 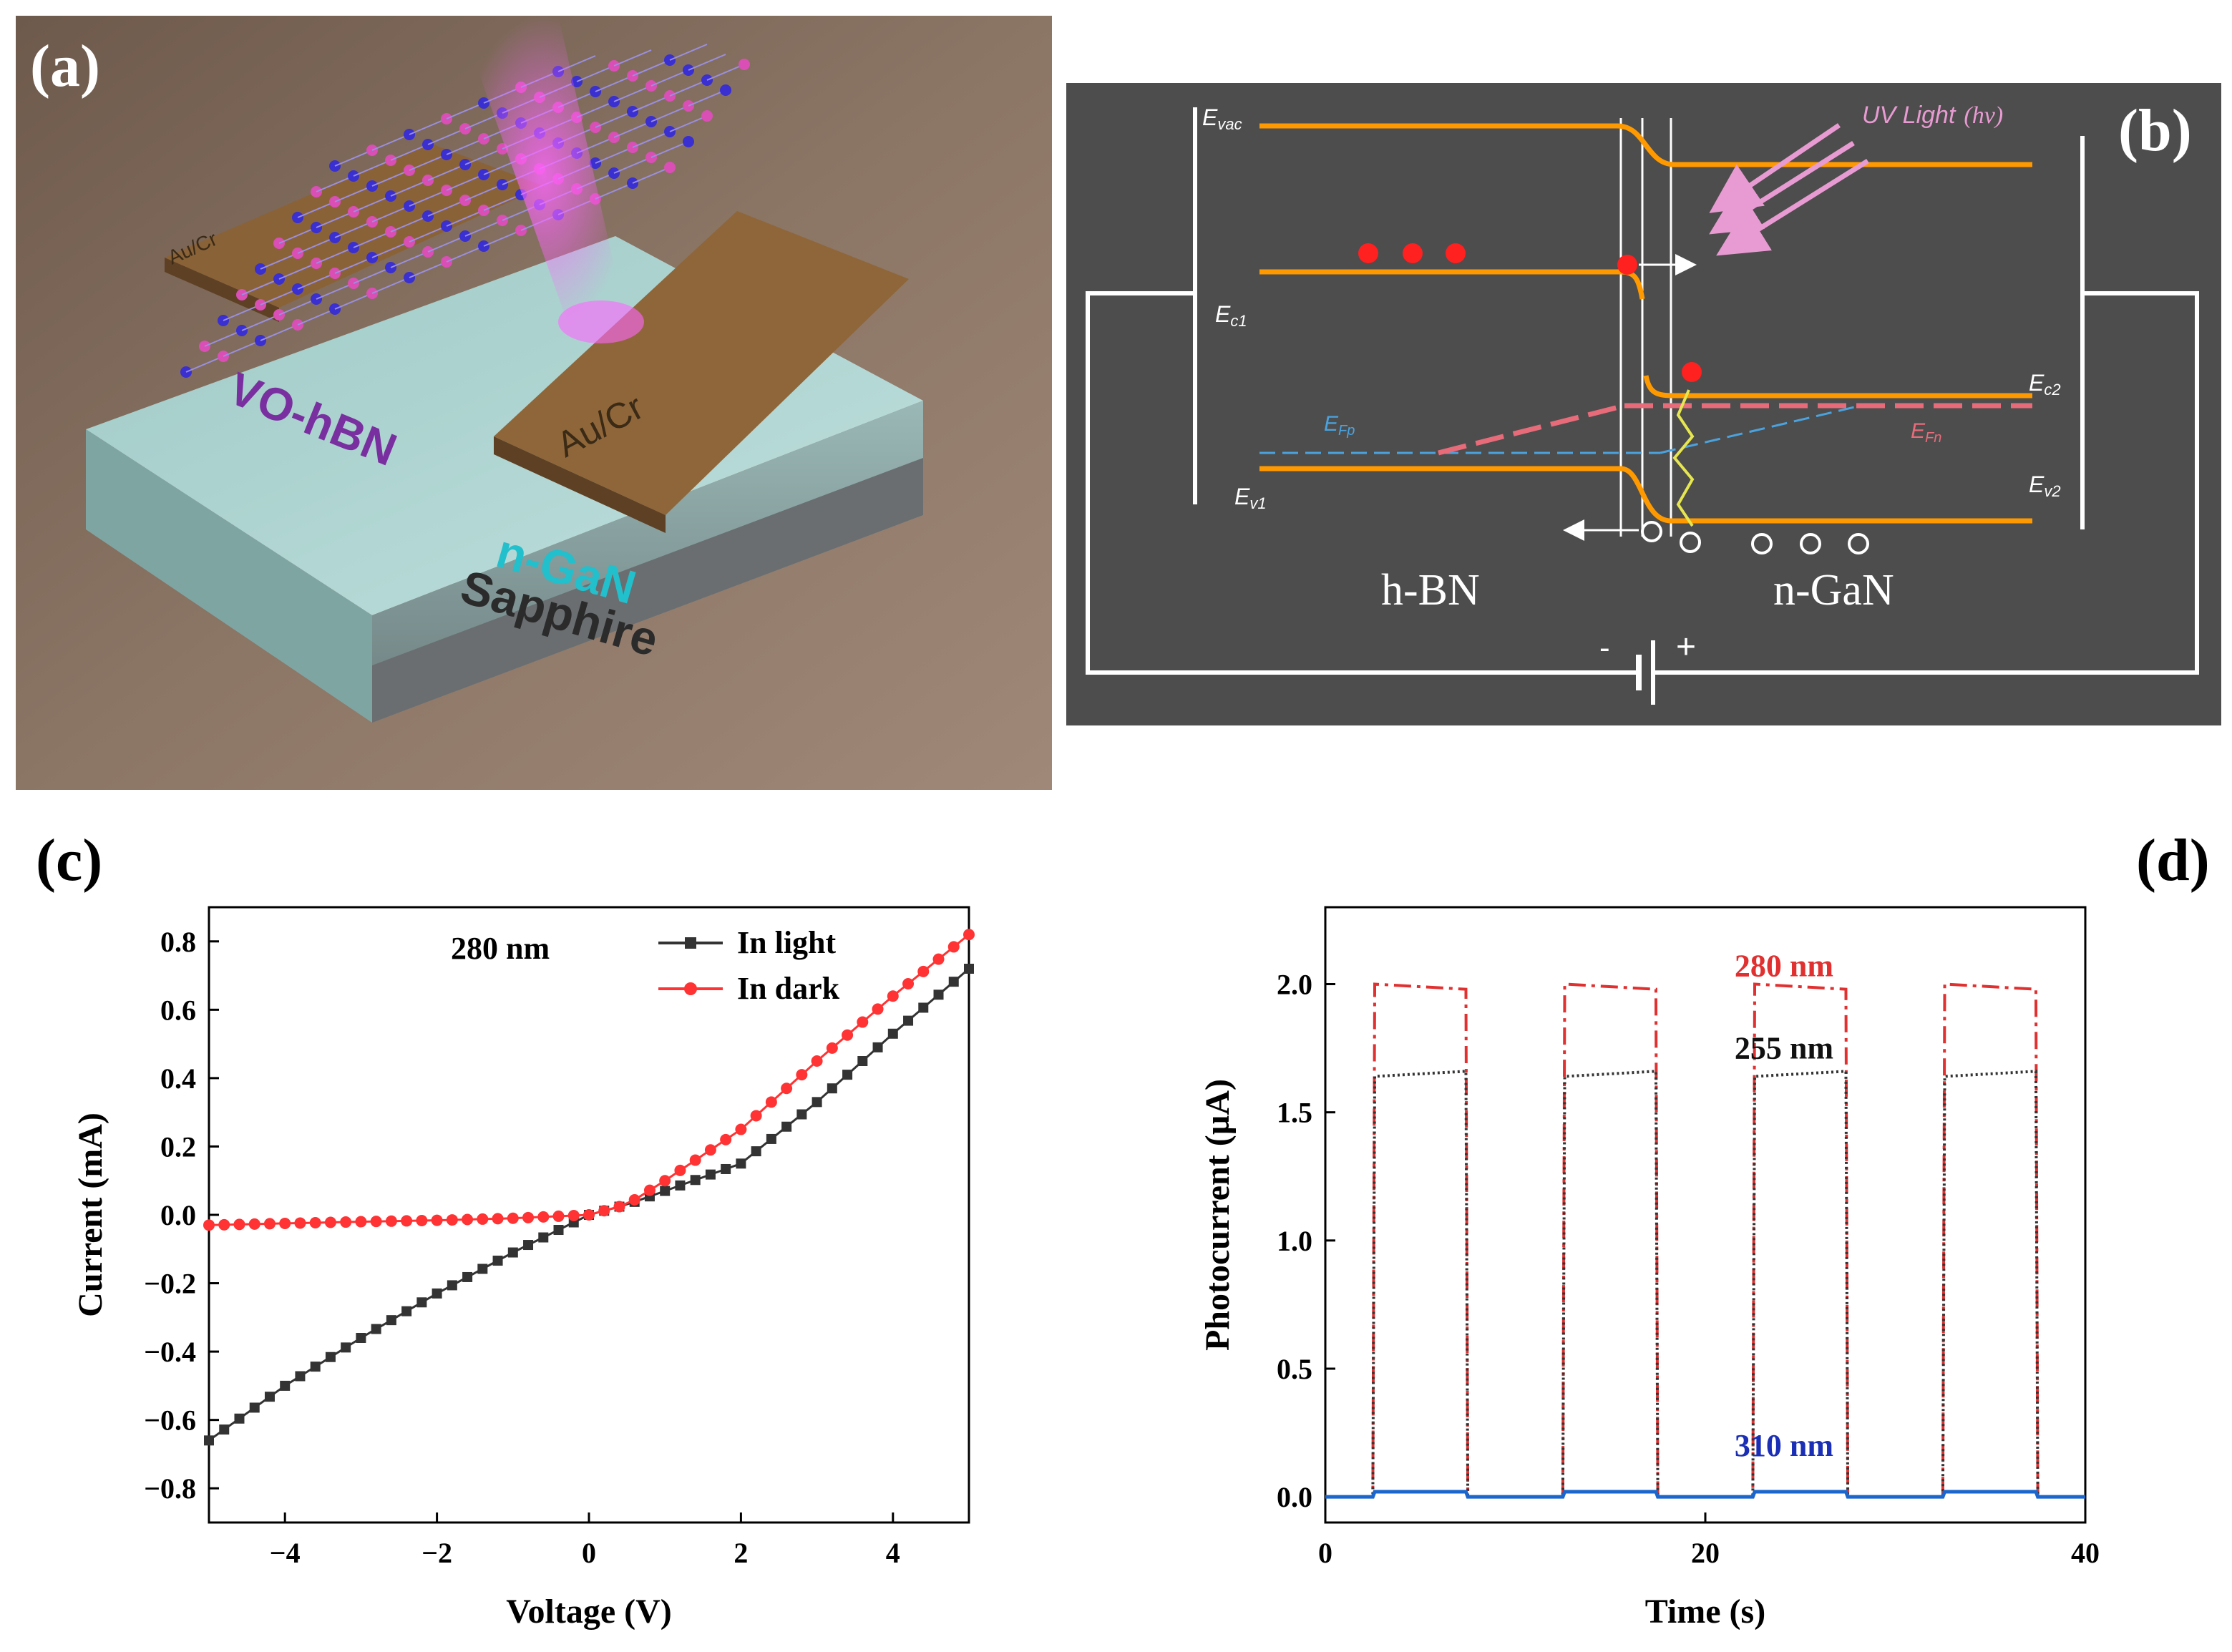 What do you see at coordinates (670, 167) in the screenshot?
I see `lattice-atom` at bounding box center [670, 167].